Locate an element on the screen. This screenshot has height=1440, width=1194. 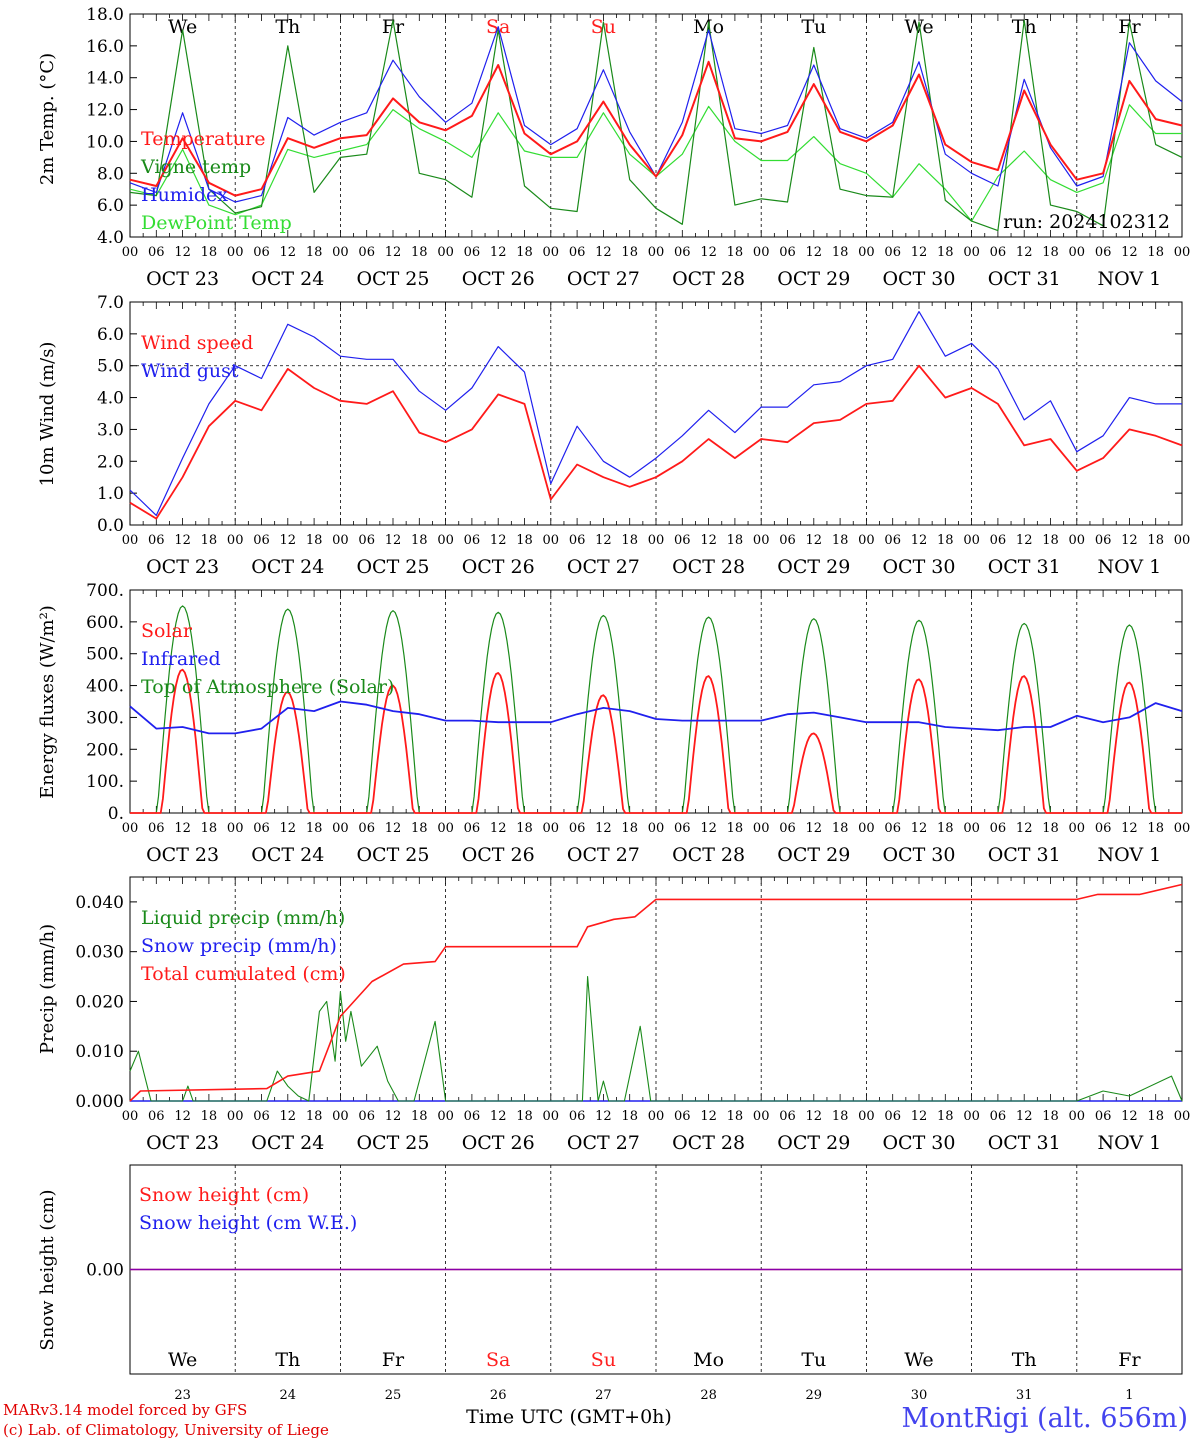
y-axis-label: Precip (mm/h) is located at coordinates (47, 989).